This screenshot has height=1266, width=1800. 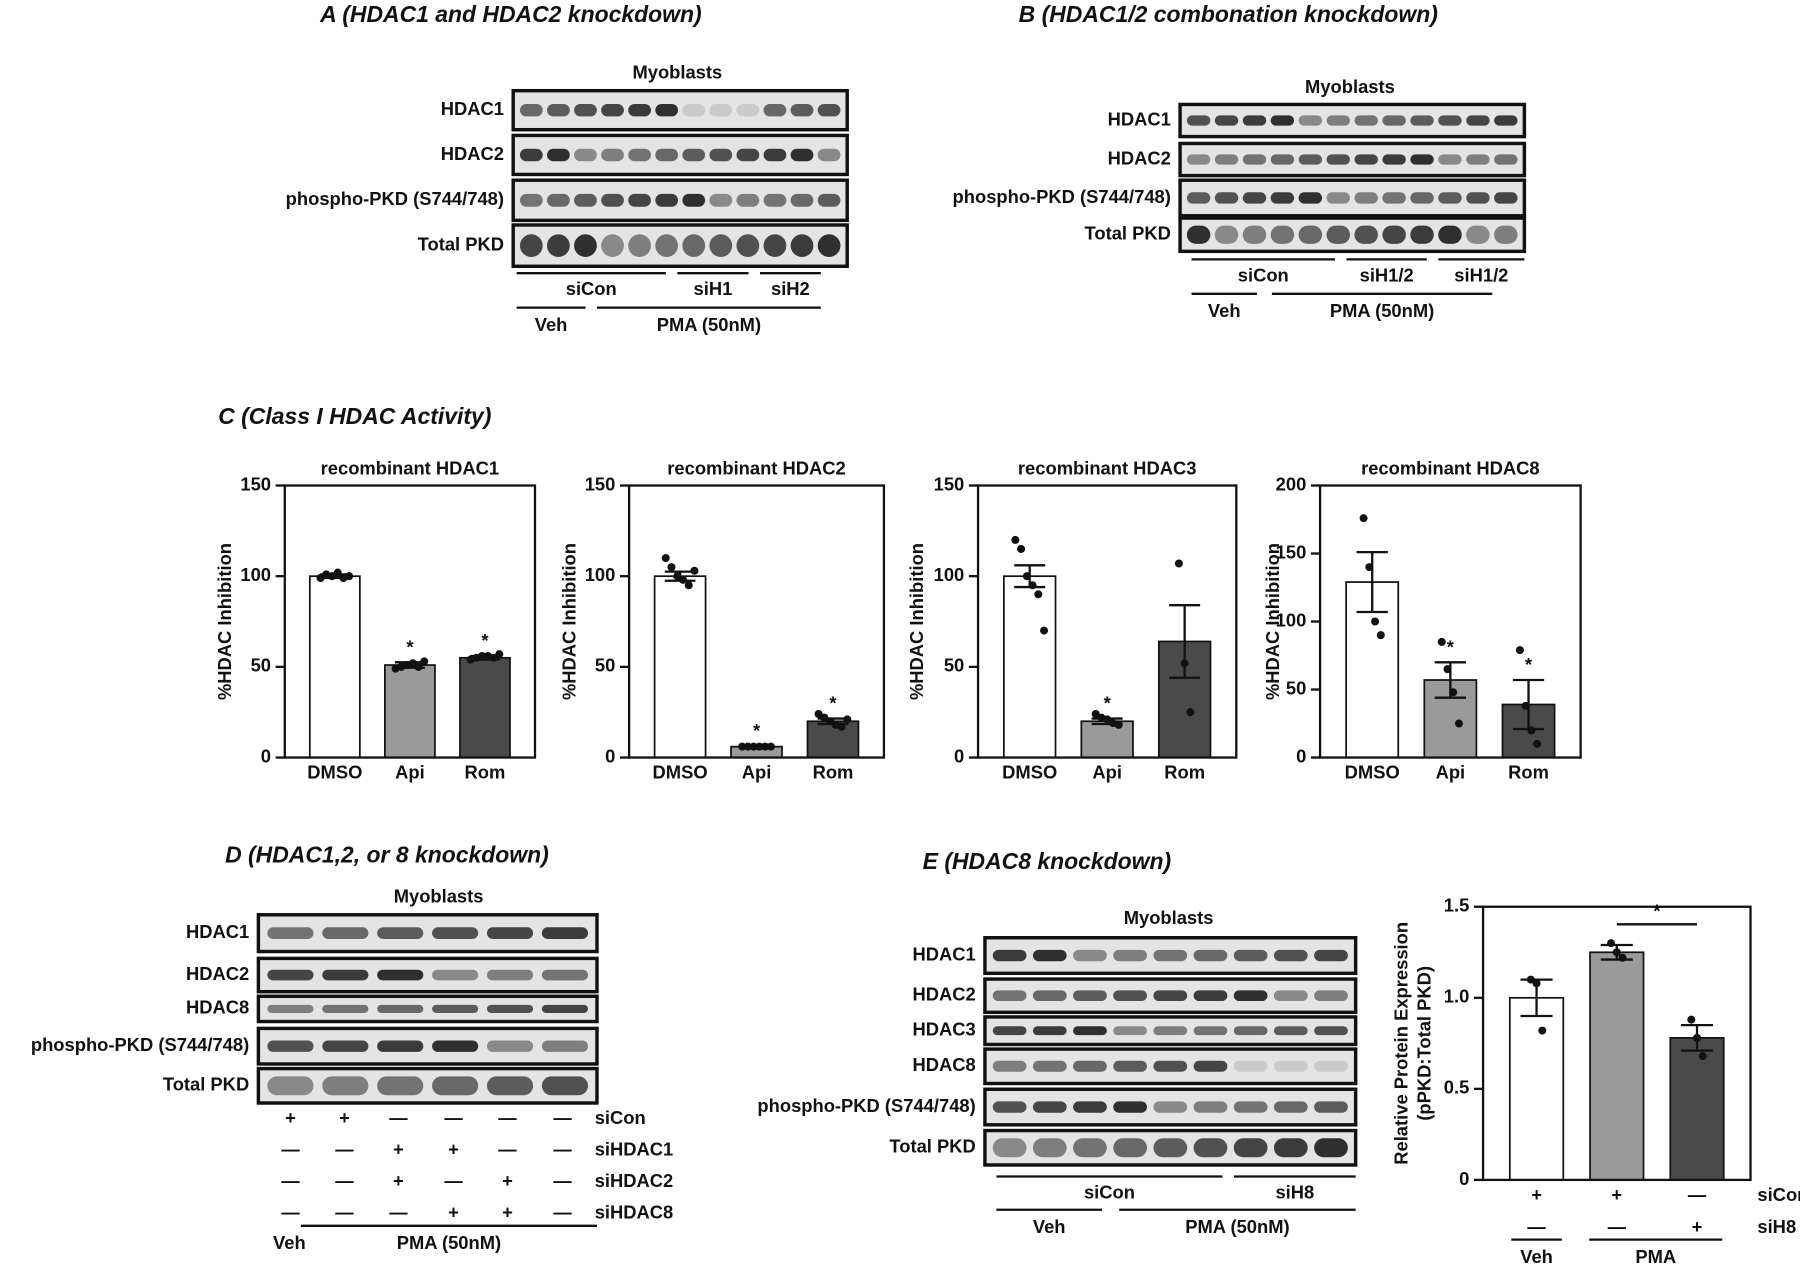 What do you see at coordinates (709, 324) in the screenshot?
I see `treatment-label: PMA (50nM)` at bounding box center [709, 324].